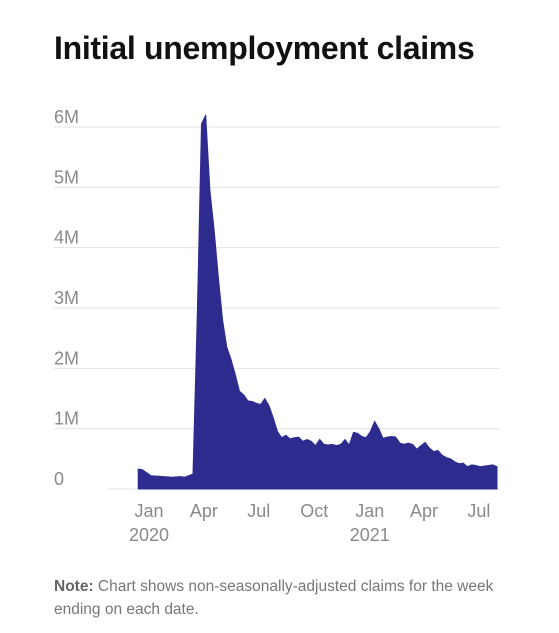 The image size is (559, 633). I want to click on note-label: Note:, so click(74, 586).